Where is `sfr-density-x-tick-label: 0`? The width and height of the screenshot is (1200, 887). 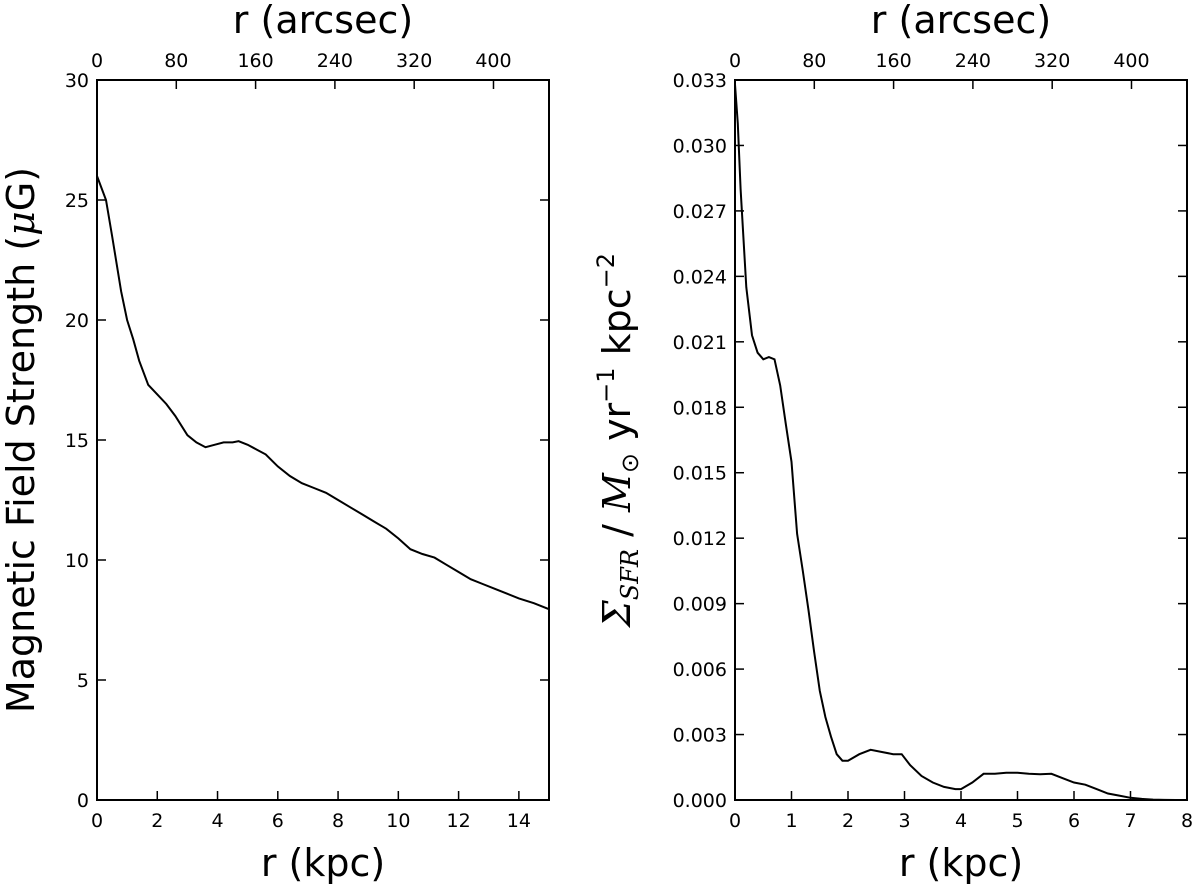 sfr-density-x-tick-label: 0 is located at coordinates (735, 821).